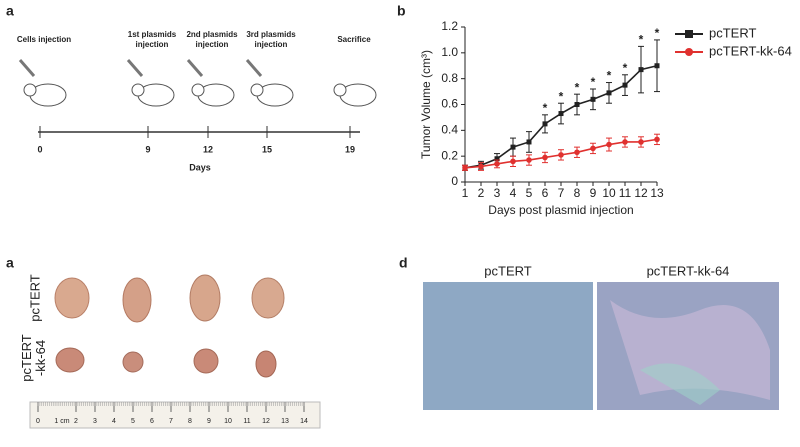 This screenshot has width=800, height=447. What do you see at coordinates (354, 39) in the screenshot?
I see `timeline-event: Sacrifice` at bounding box center [354, 39].